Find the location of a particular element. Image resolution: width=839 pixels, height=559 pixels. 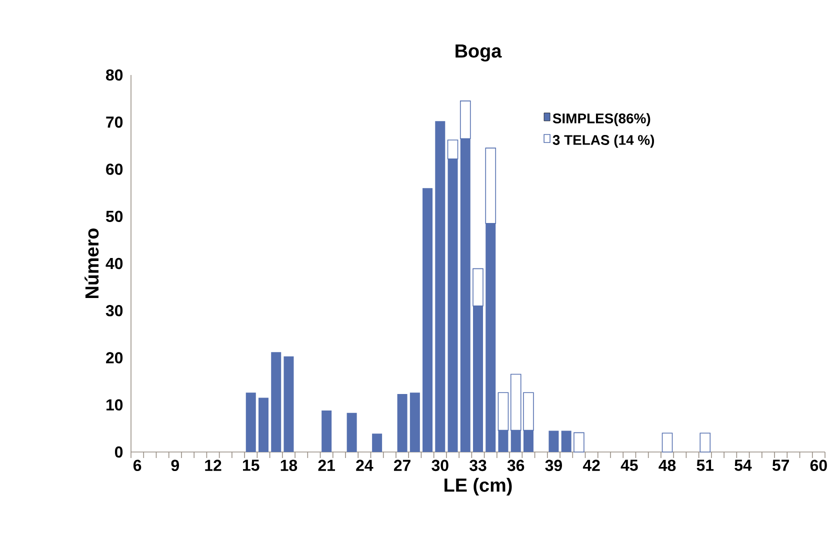

y-tick-label: 0 is located at coordinates (118, 452).